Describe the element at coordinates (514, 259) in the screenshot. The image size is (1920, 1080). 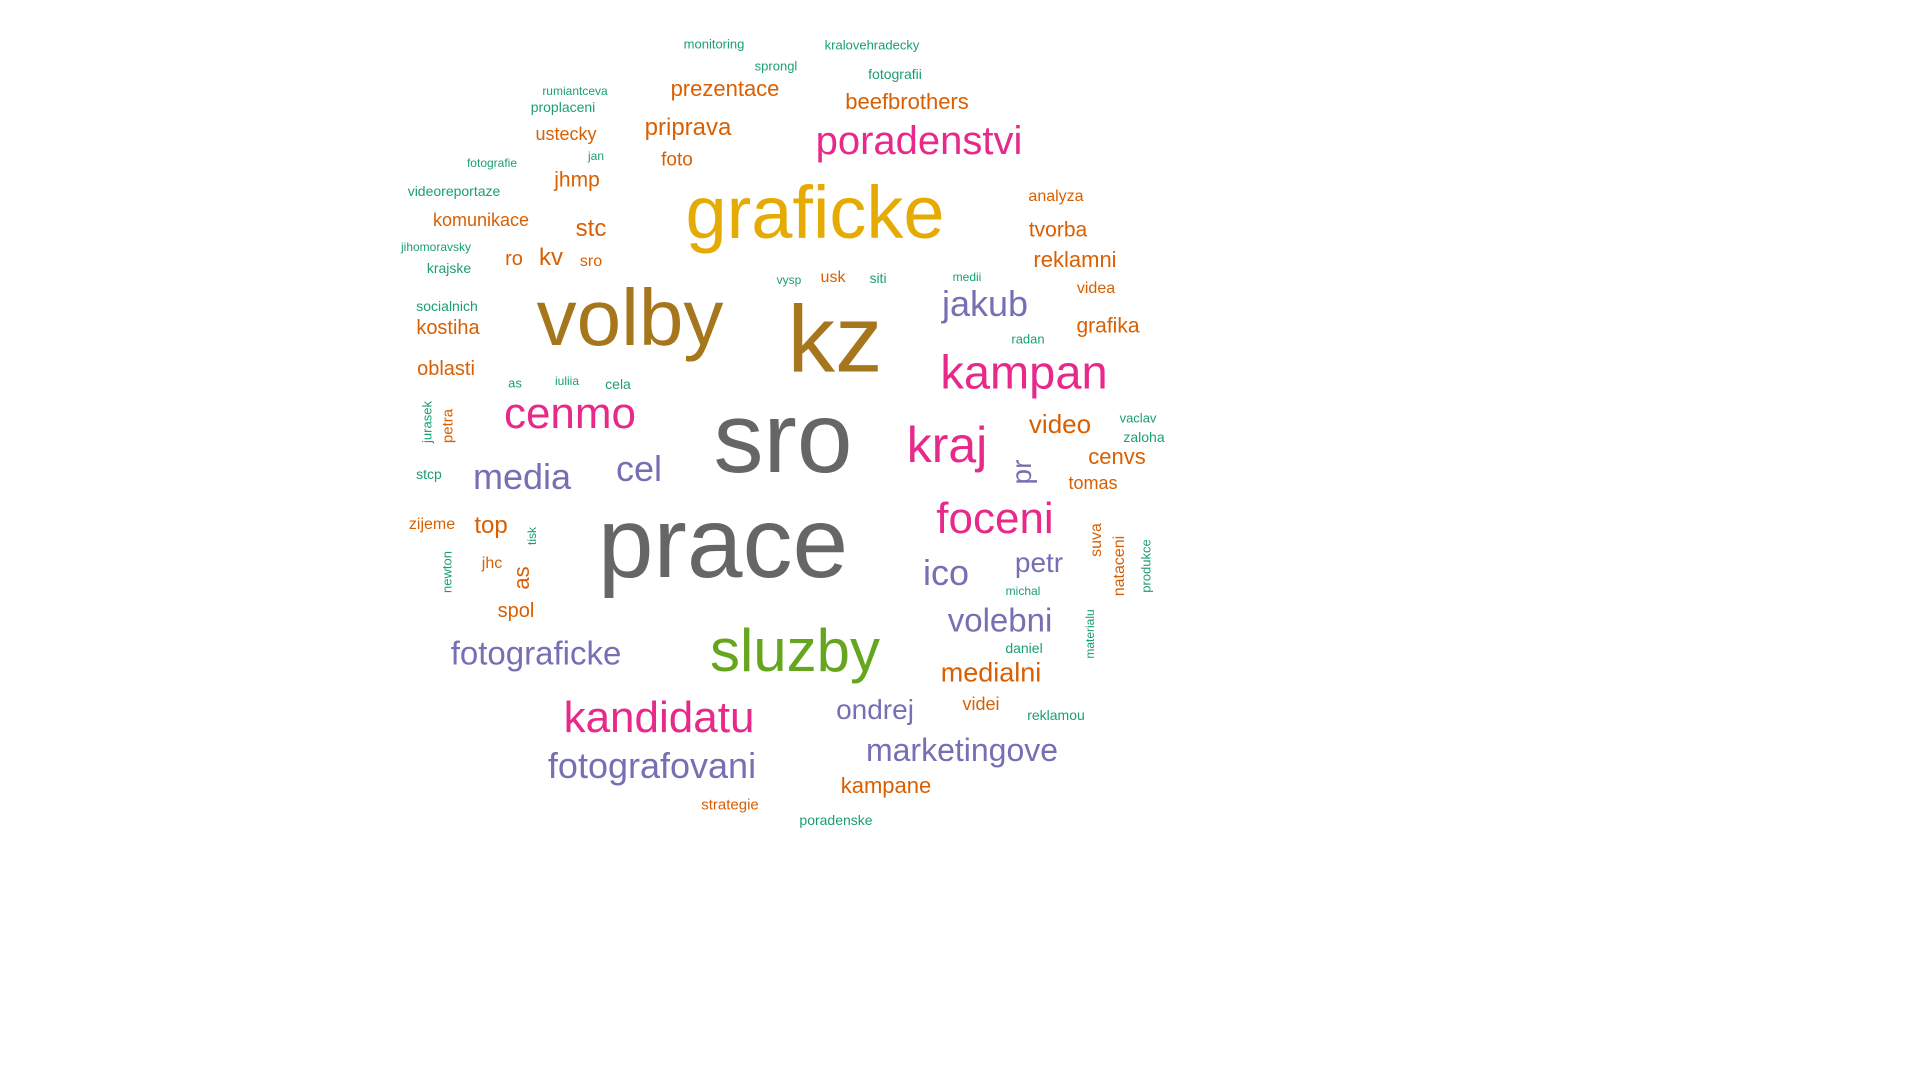
I see `word-ro: ro` at that location.